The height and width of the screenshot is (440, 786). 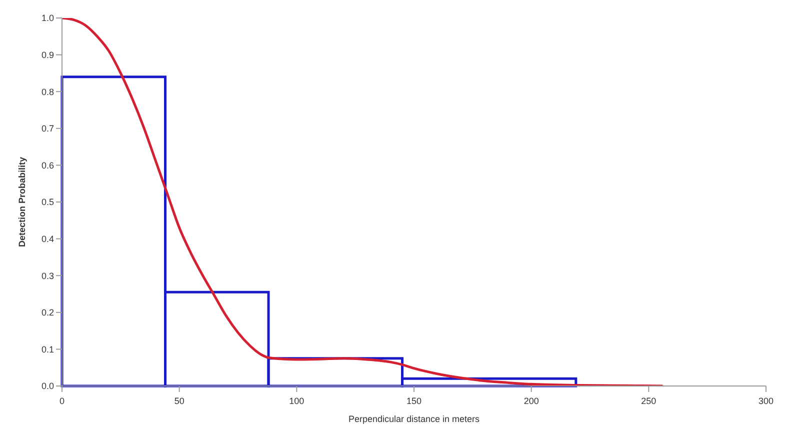 What do you see at coordinates (47, 18) in the screenshot?
I see `y-tick-label: 1.0` at bounding box center [47, 18].